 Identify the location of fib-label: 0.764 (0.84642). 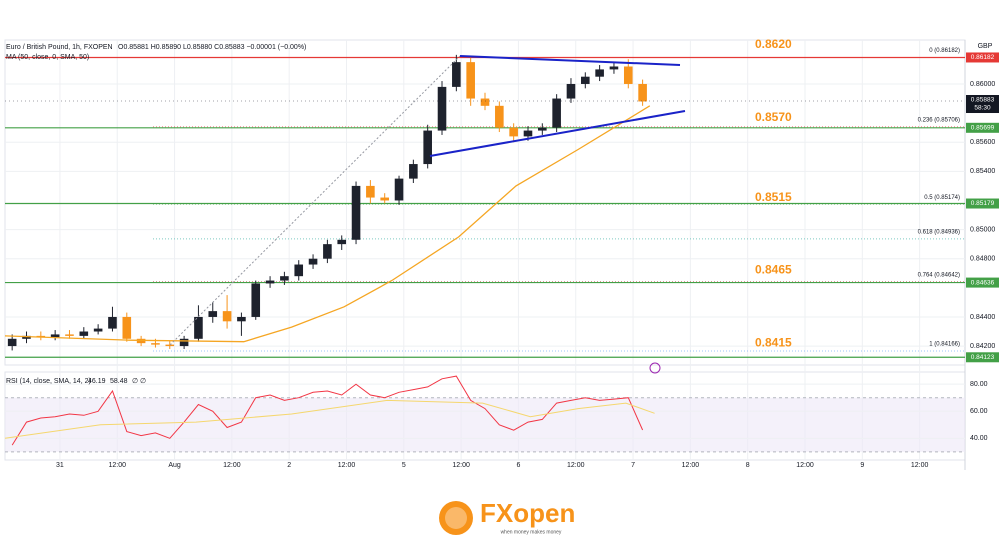
(939, 275).